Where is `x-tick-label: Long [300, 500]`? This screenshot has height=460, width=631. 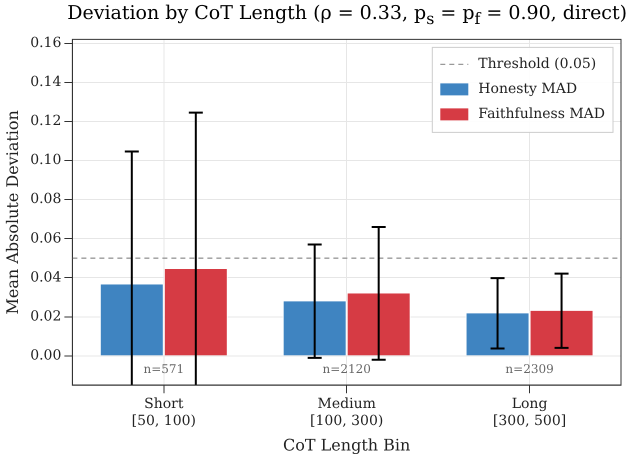
x-tick-label: Long [300, 500] is located at coordinates (529, 413).